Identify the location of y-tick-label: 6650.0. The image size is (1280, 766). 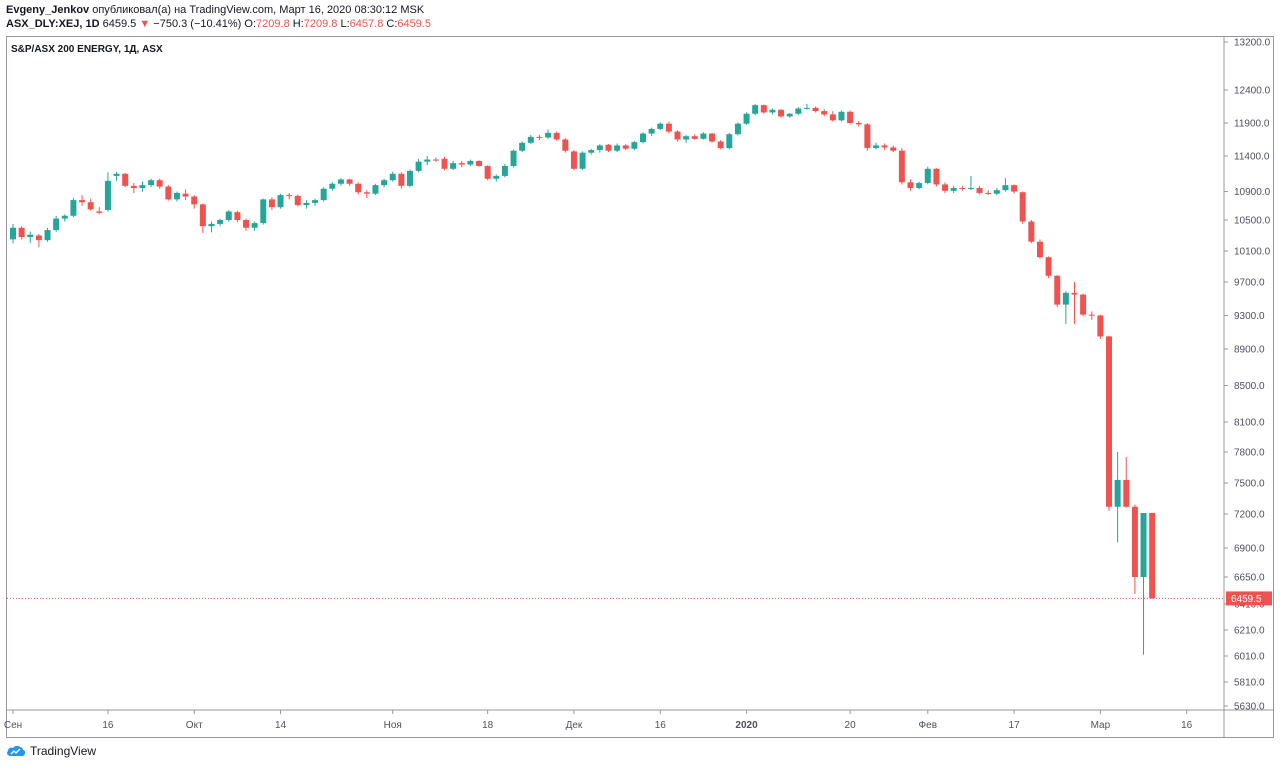
(1249, 578).